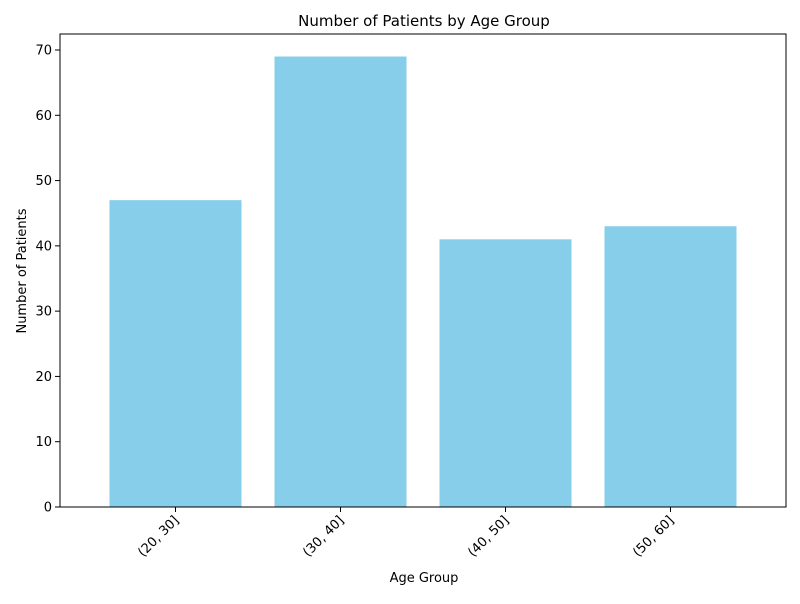 The height and width of the screenshot is (604, 800). What do you see at coordinates (424, 578) in the screenshot?
I see `x-axis-label: Age Group` at bounding box center [424, 578].